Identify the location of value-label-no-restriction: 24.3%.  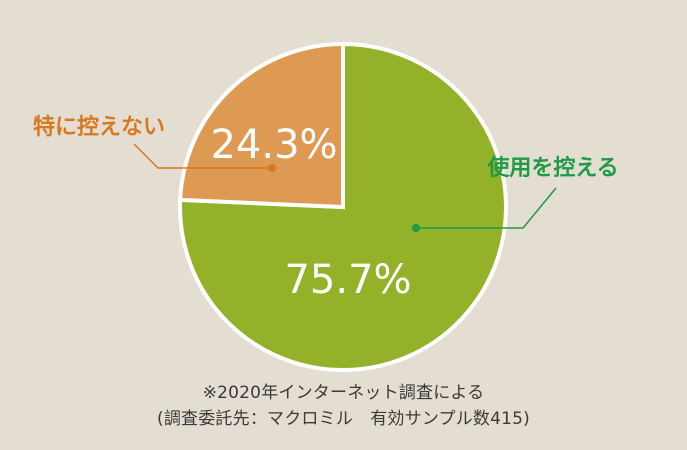
(273, 145).